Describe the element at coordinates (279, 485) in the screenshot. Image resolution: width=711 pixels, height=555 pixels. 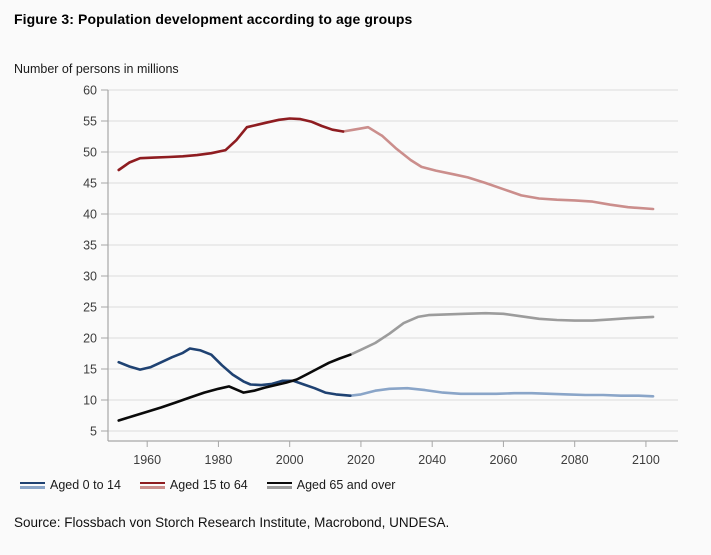
I see `legend-marker-gray` at that location.